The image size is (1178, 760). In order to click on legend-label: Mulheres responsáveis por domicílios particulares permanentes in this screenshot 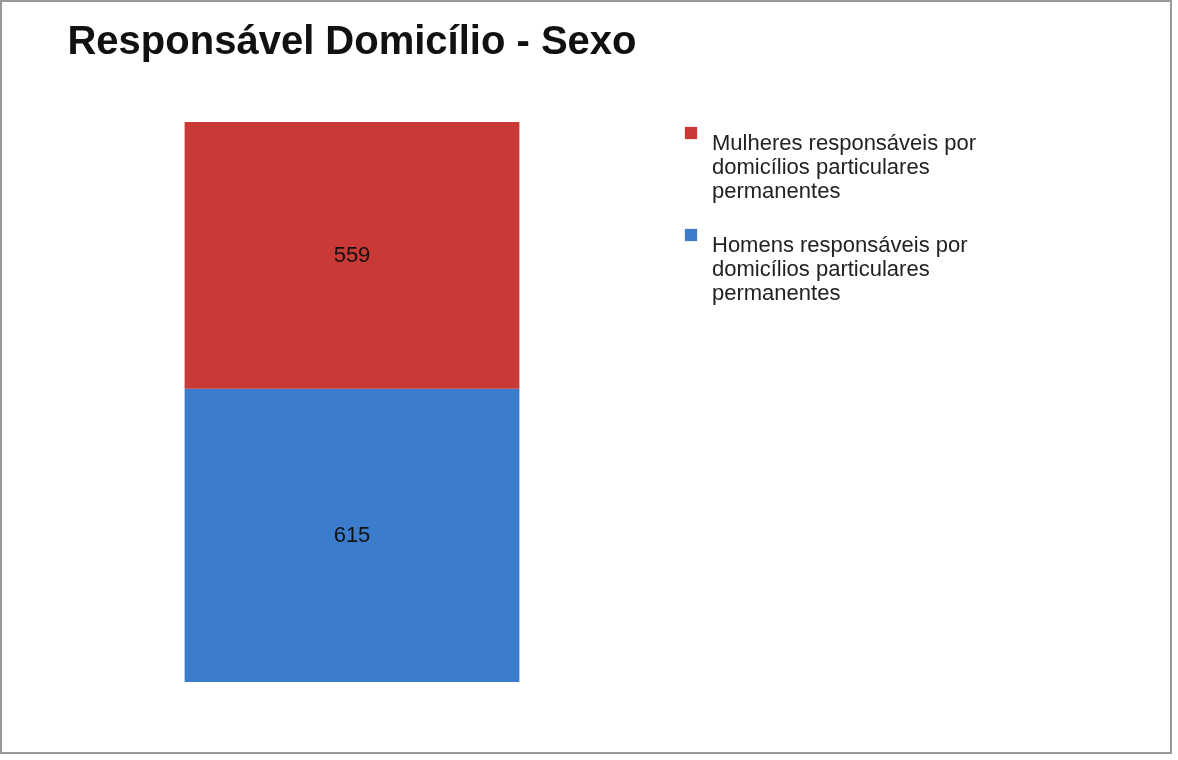, I will do `click(844, 166)`.